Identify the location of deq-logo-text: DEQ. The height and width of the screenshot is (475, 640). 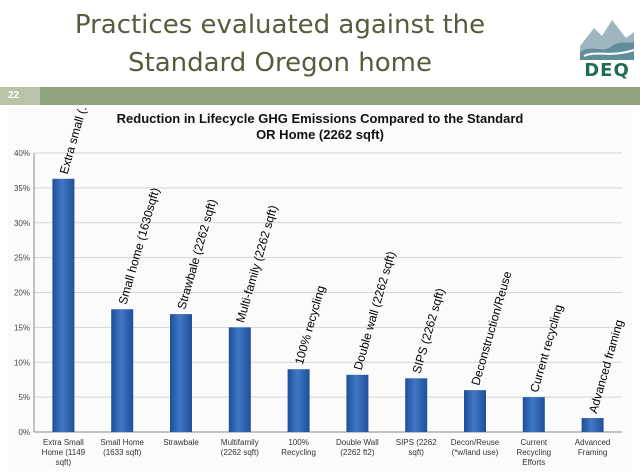
(607, 70).